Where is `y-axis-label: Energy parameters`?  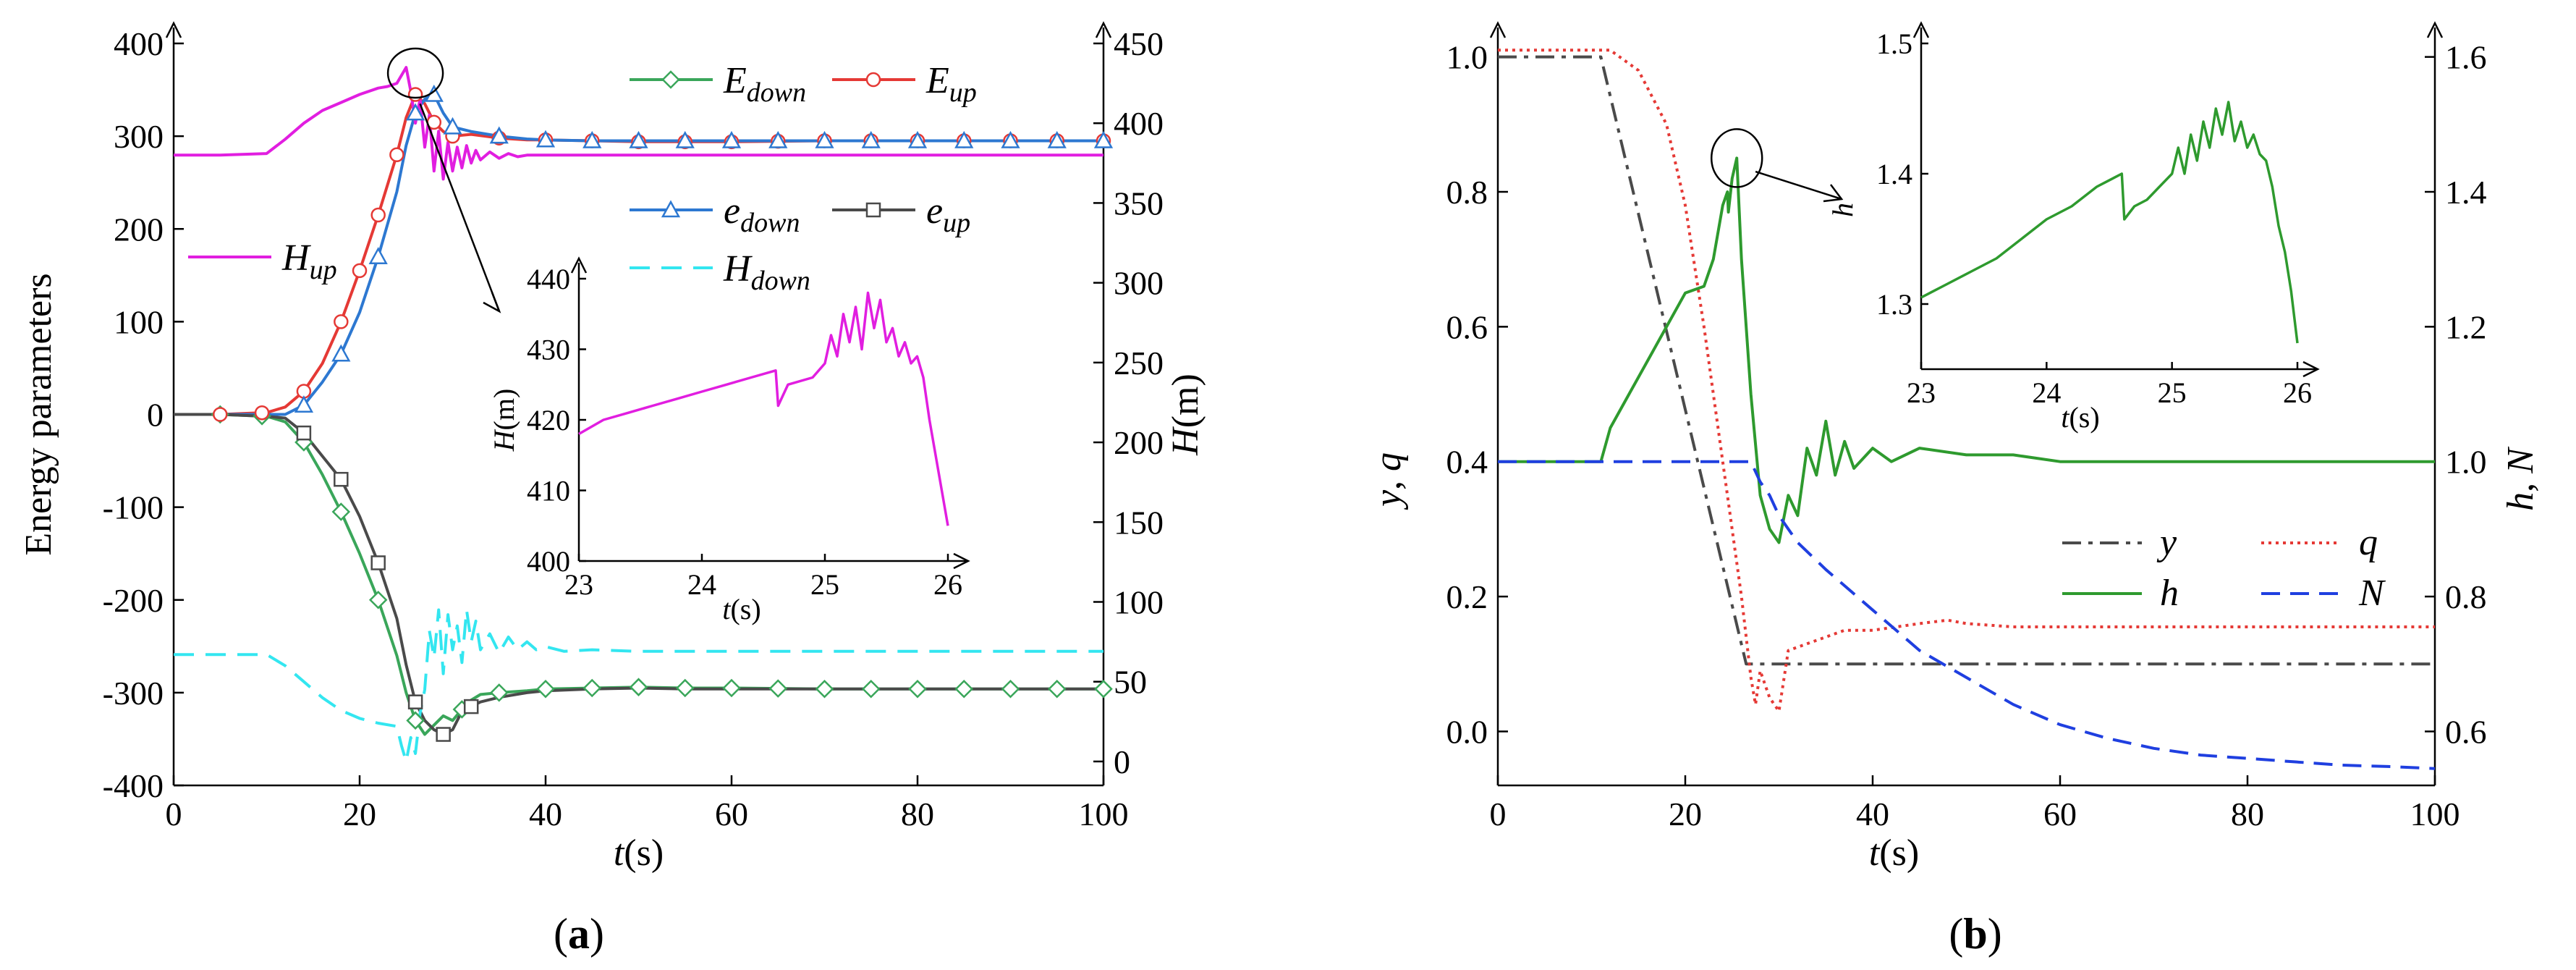
y-axis-label: Energy parameters is located at coordinates (38, 414).